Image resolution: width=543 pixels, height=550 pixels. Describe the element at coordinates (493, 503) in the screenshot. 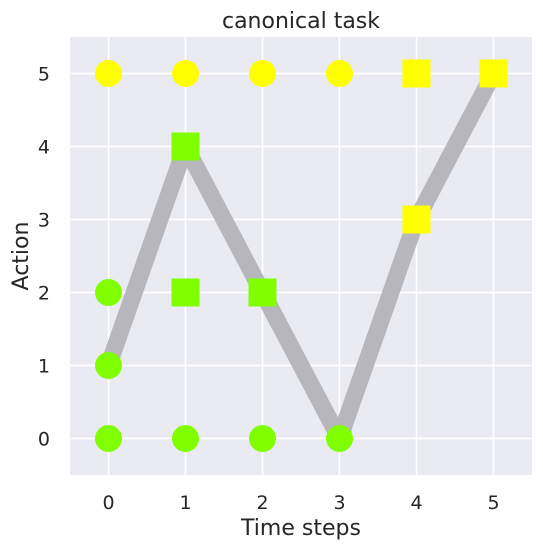

I see `x-tick-label: 5` at that location.